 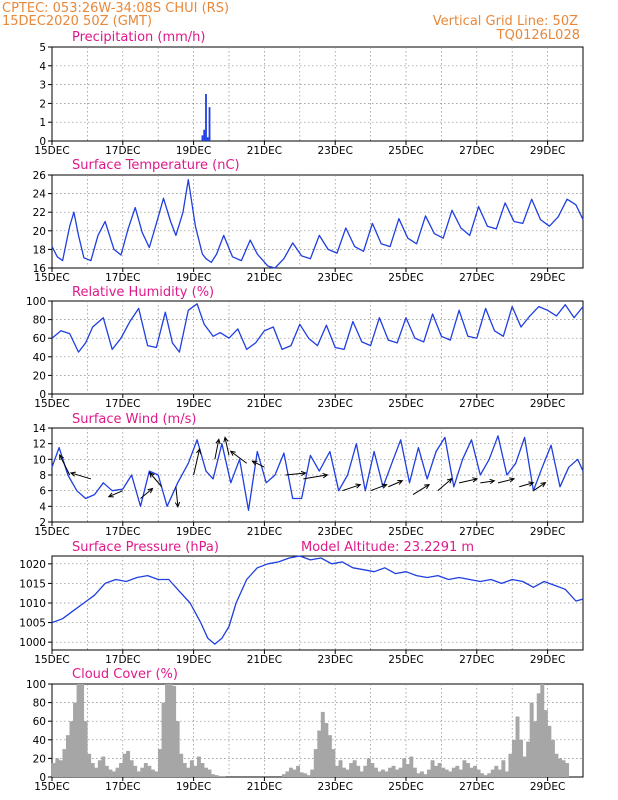 What do you see at coordinates (51, 151) in the screenshot?
I see `precip-x-tick-label: 15DEC` at bounding box center [51, 151].